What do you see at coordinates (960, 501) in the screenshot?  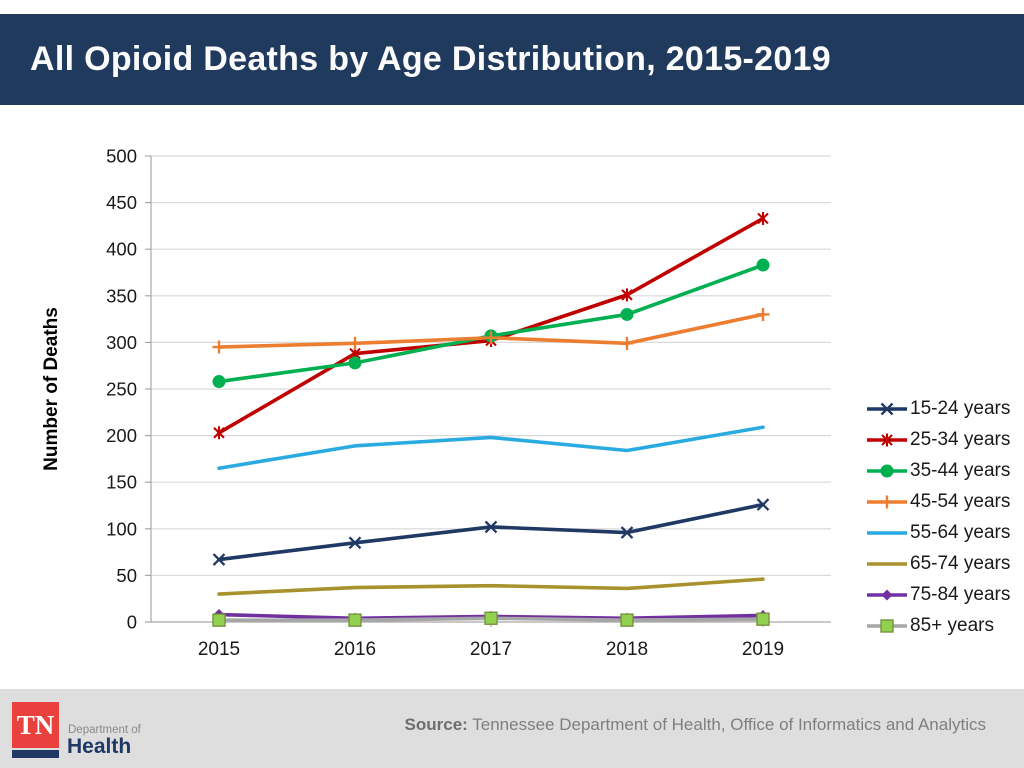 I see `legend-label: 45-54 years` at bounding box center [960, 501].